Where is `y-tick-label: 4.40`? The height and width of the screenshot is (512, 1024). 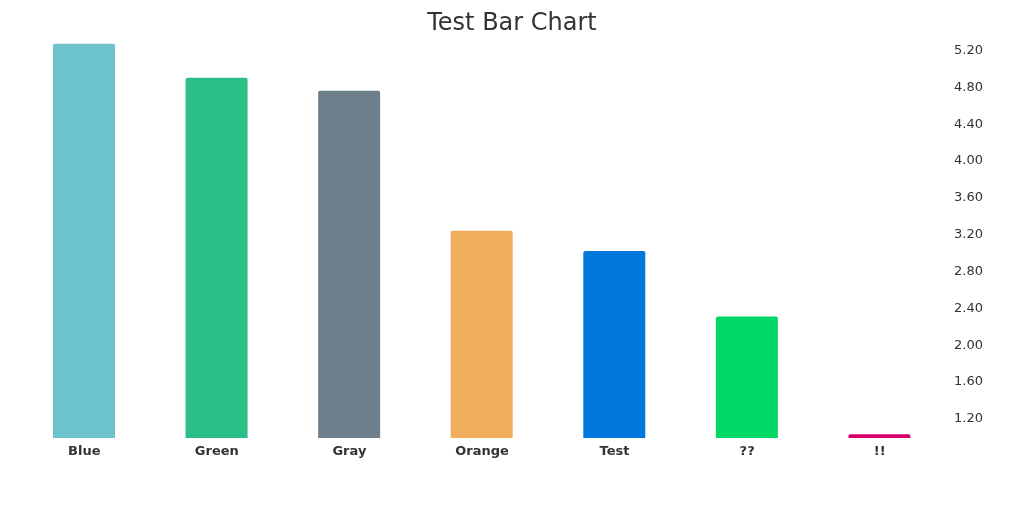
y-tick-label: 4.40 is located at coordinates (968, 123).